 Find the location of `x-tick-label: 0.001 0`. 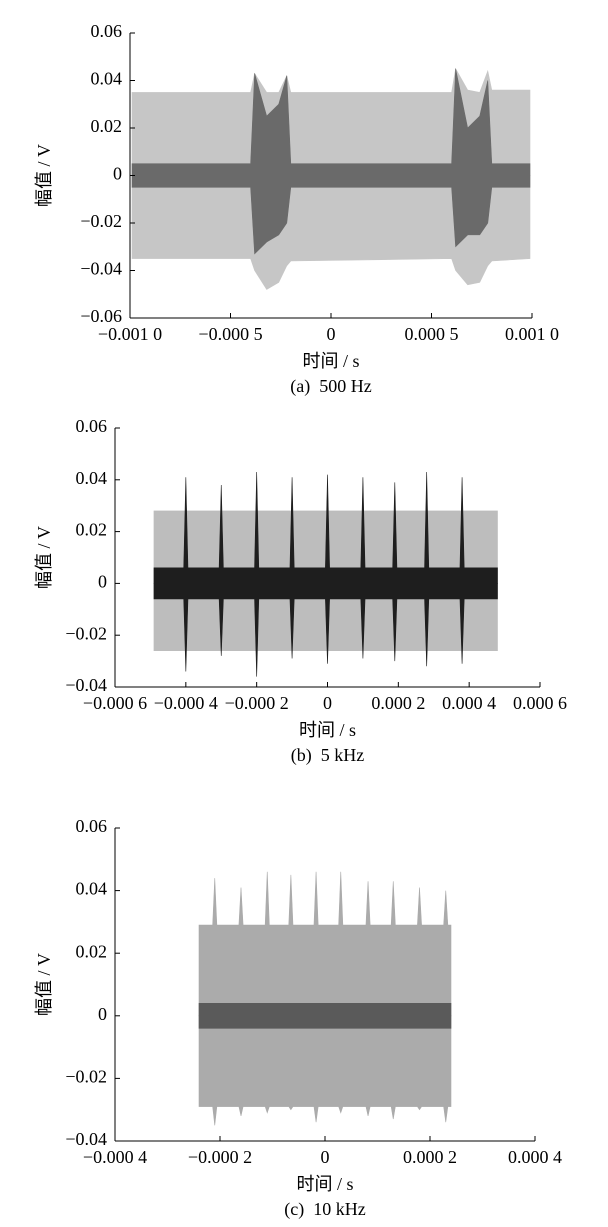

x-tick-label: 0.001 0 is located at coordinates (532, 334).